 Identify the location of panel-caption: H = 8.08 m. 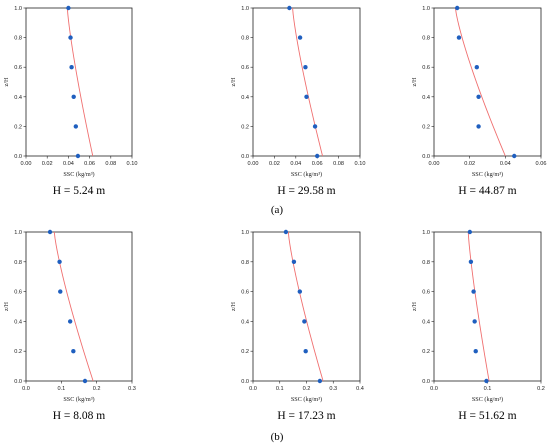
(79, 416).